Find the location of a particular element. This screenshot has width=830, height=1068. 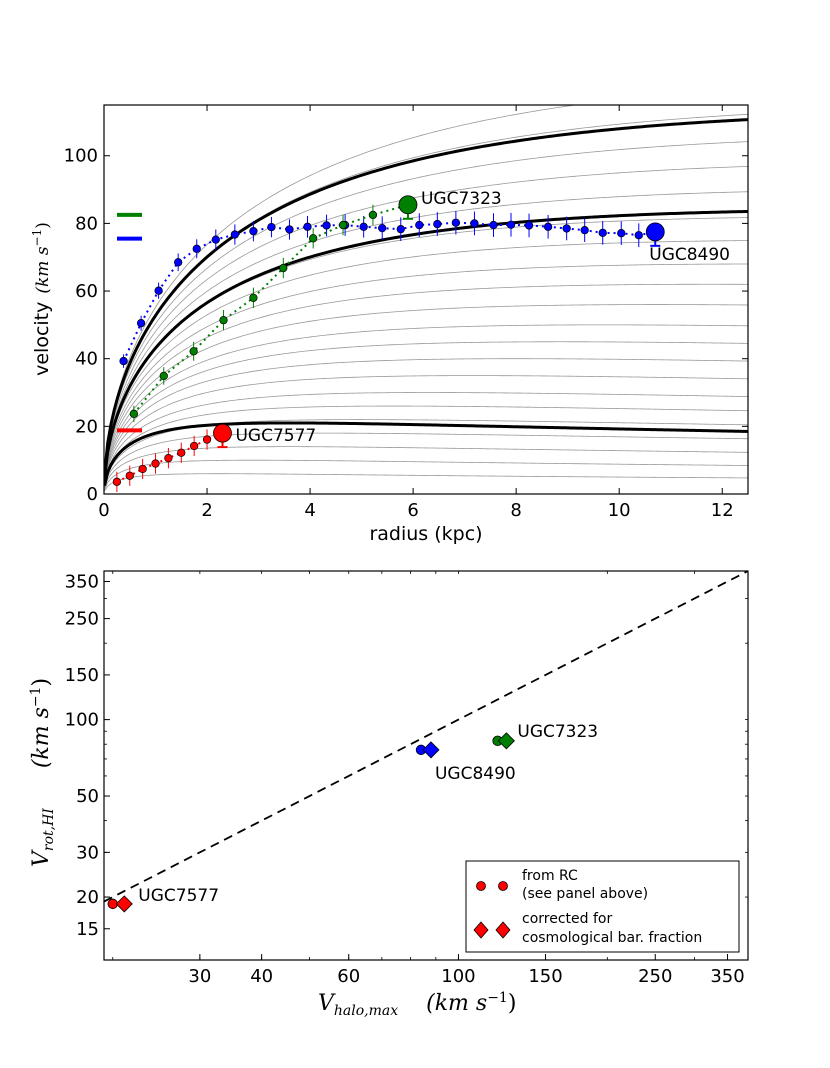

x-tick-label: 4 is located at coordinates (309, 510).